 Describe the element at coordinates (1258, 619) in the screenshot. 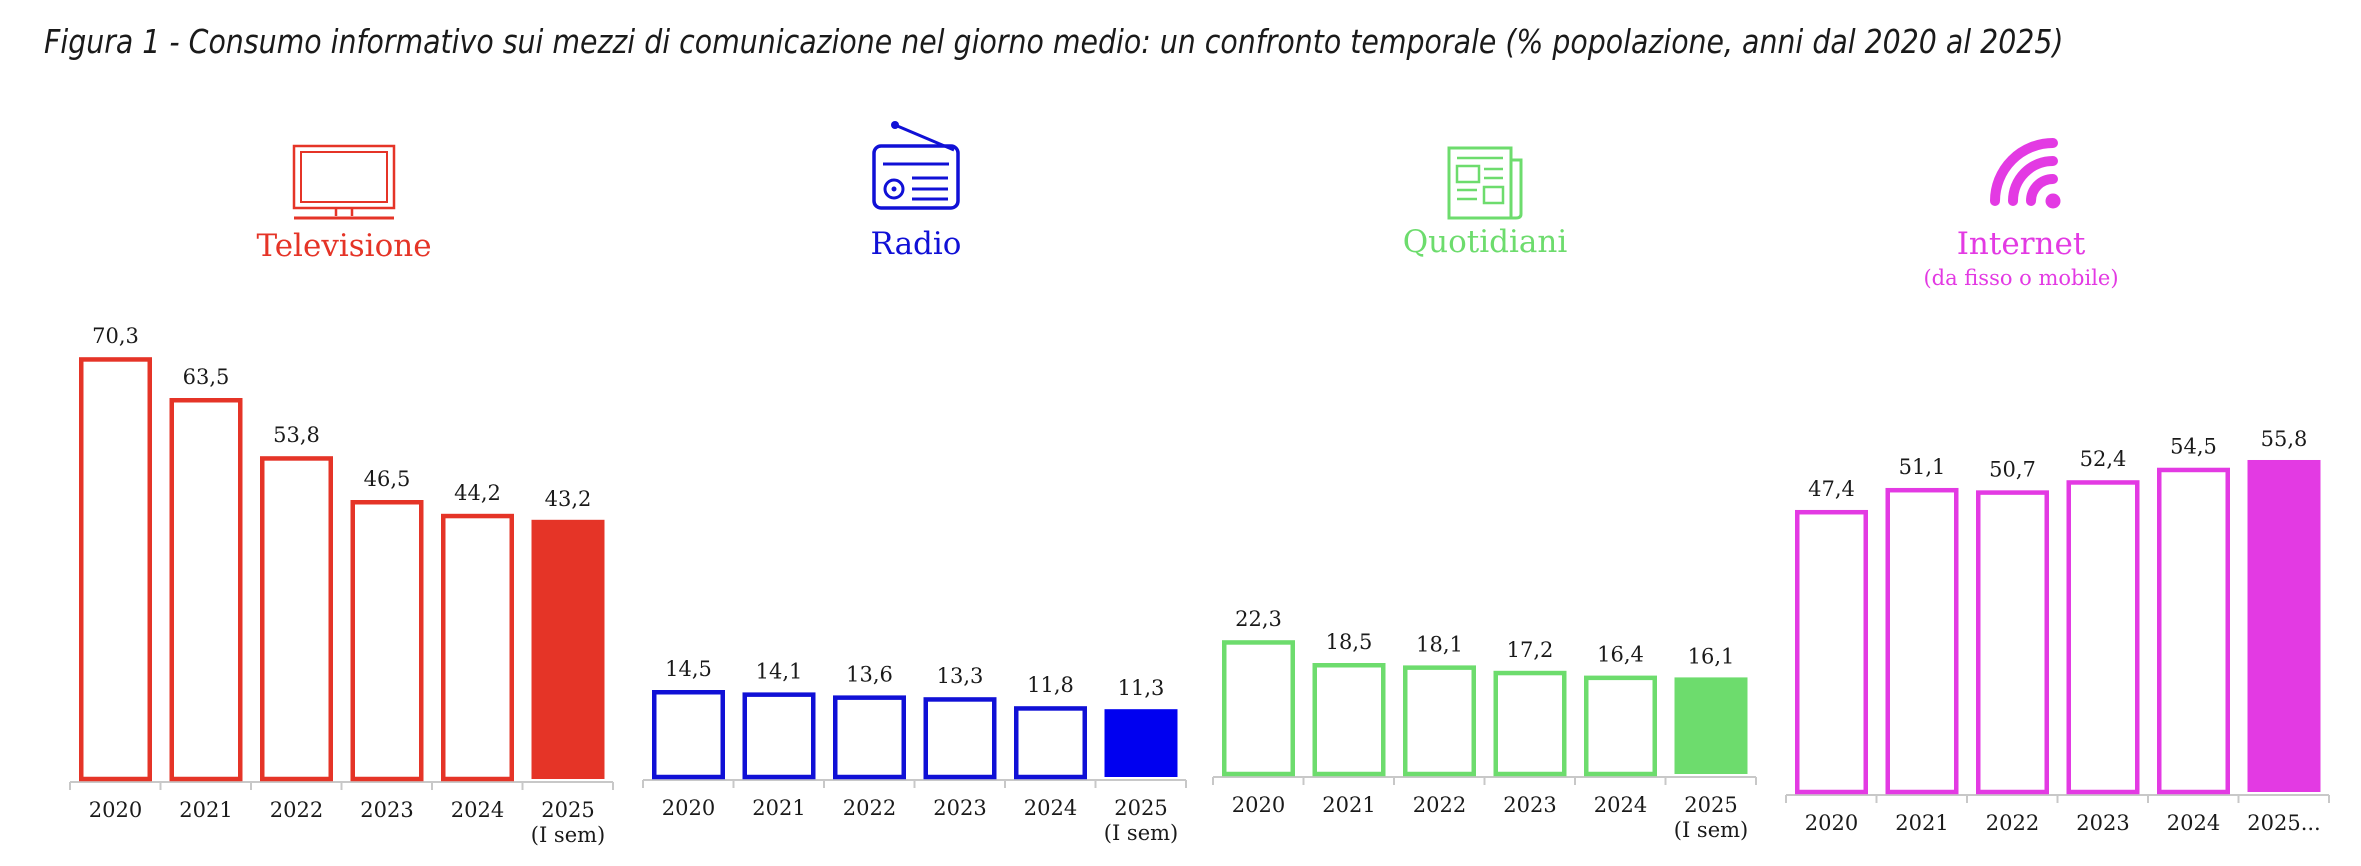

I see `data-label: 22,3` at that location.